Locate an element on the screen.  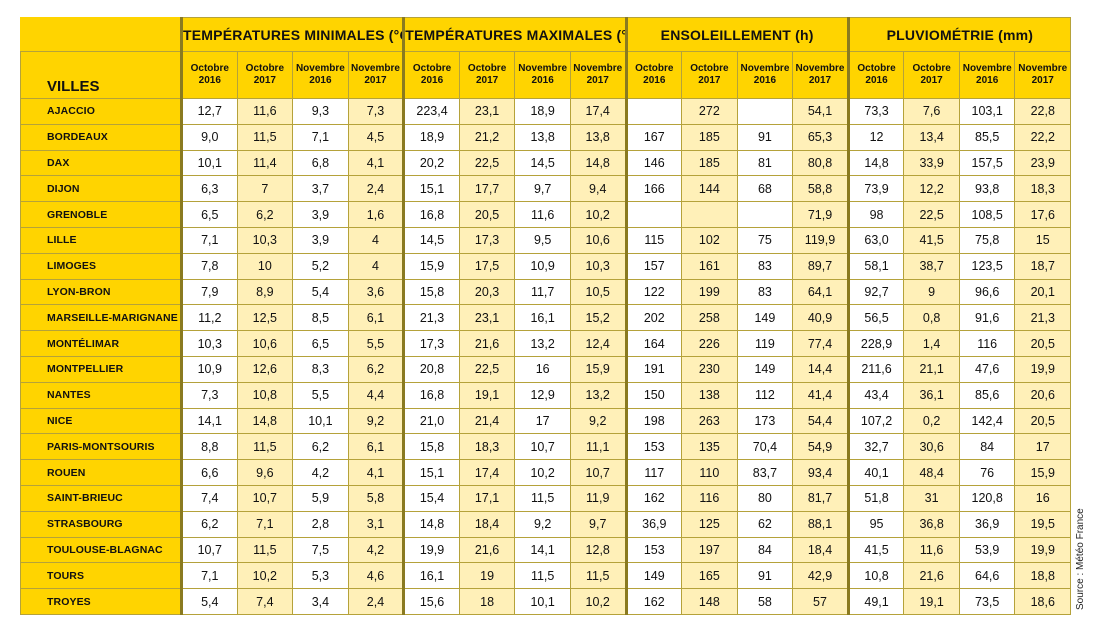
data-cell: 70,4 is located at coordinates (765, 447).